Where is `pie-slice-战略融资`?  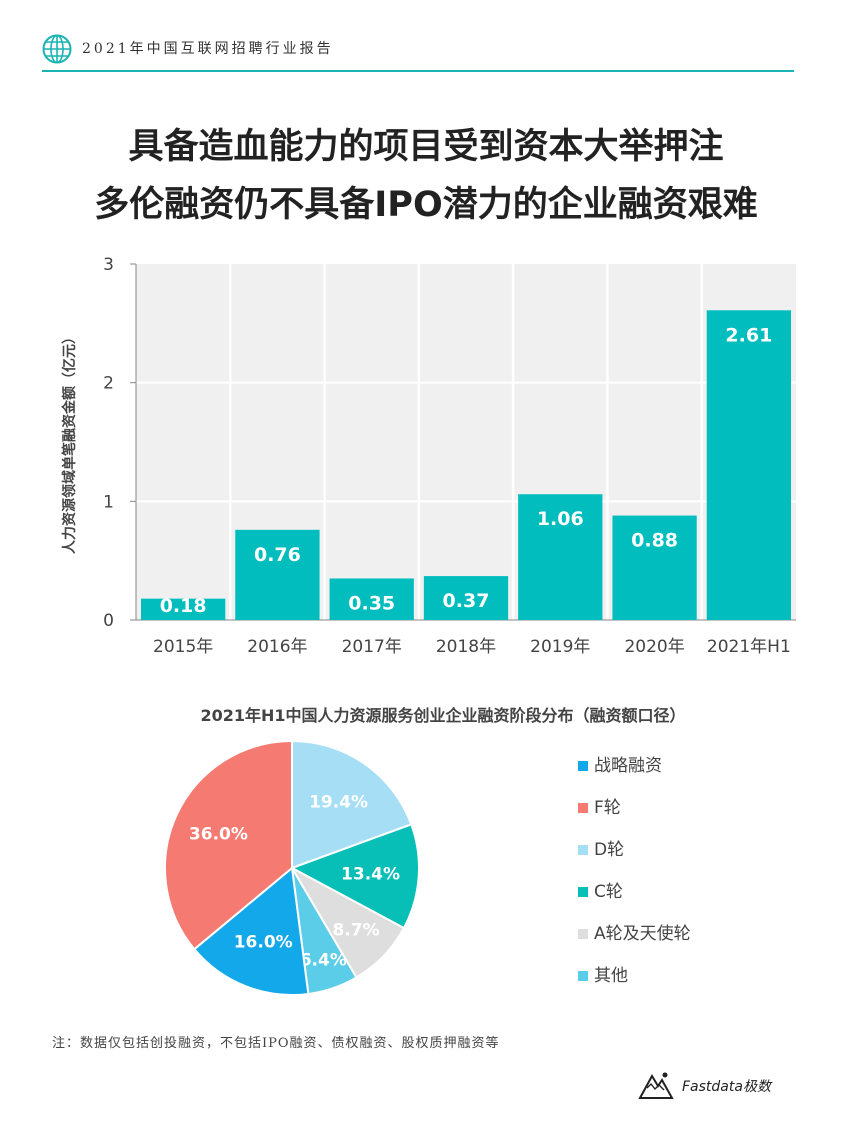 pie-slice-战略融资 is located at coordinates (251, 931).